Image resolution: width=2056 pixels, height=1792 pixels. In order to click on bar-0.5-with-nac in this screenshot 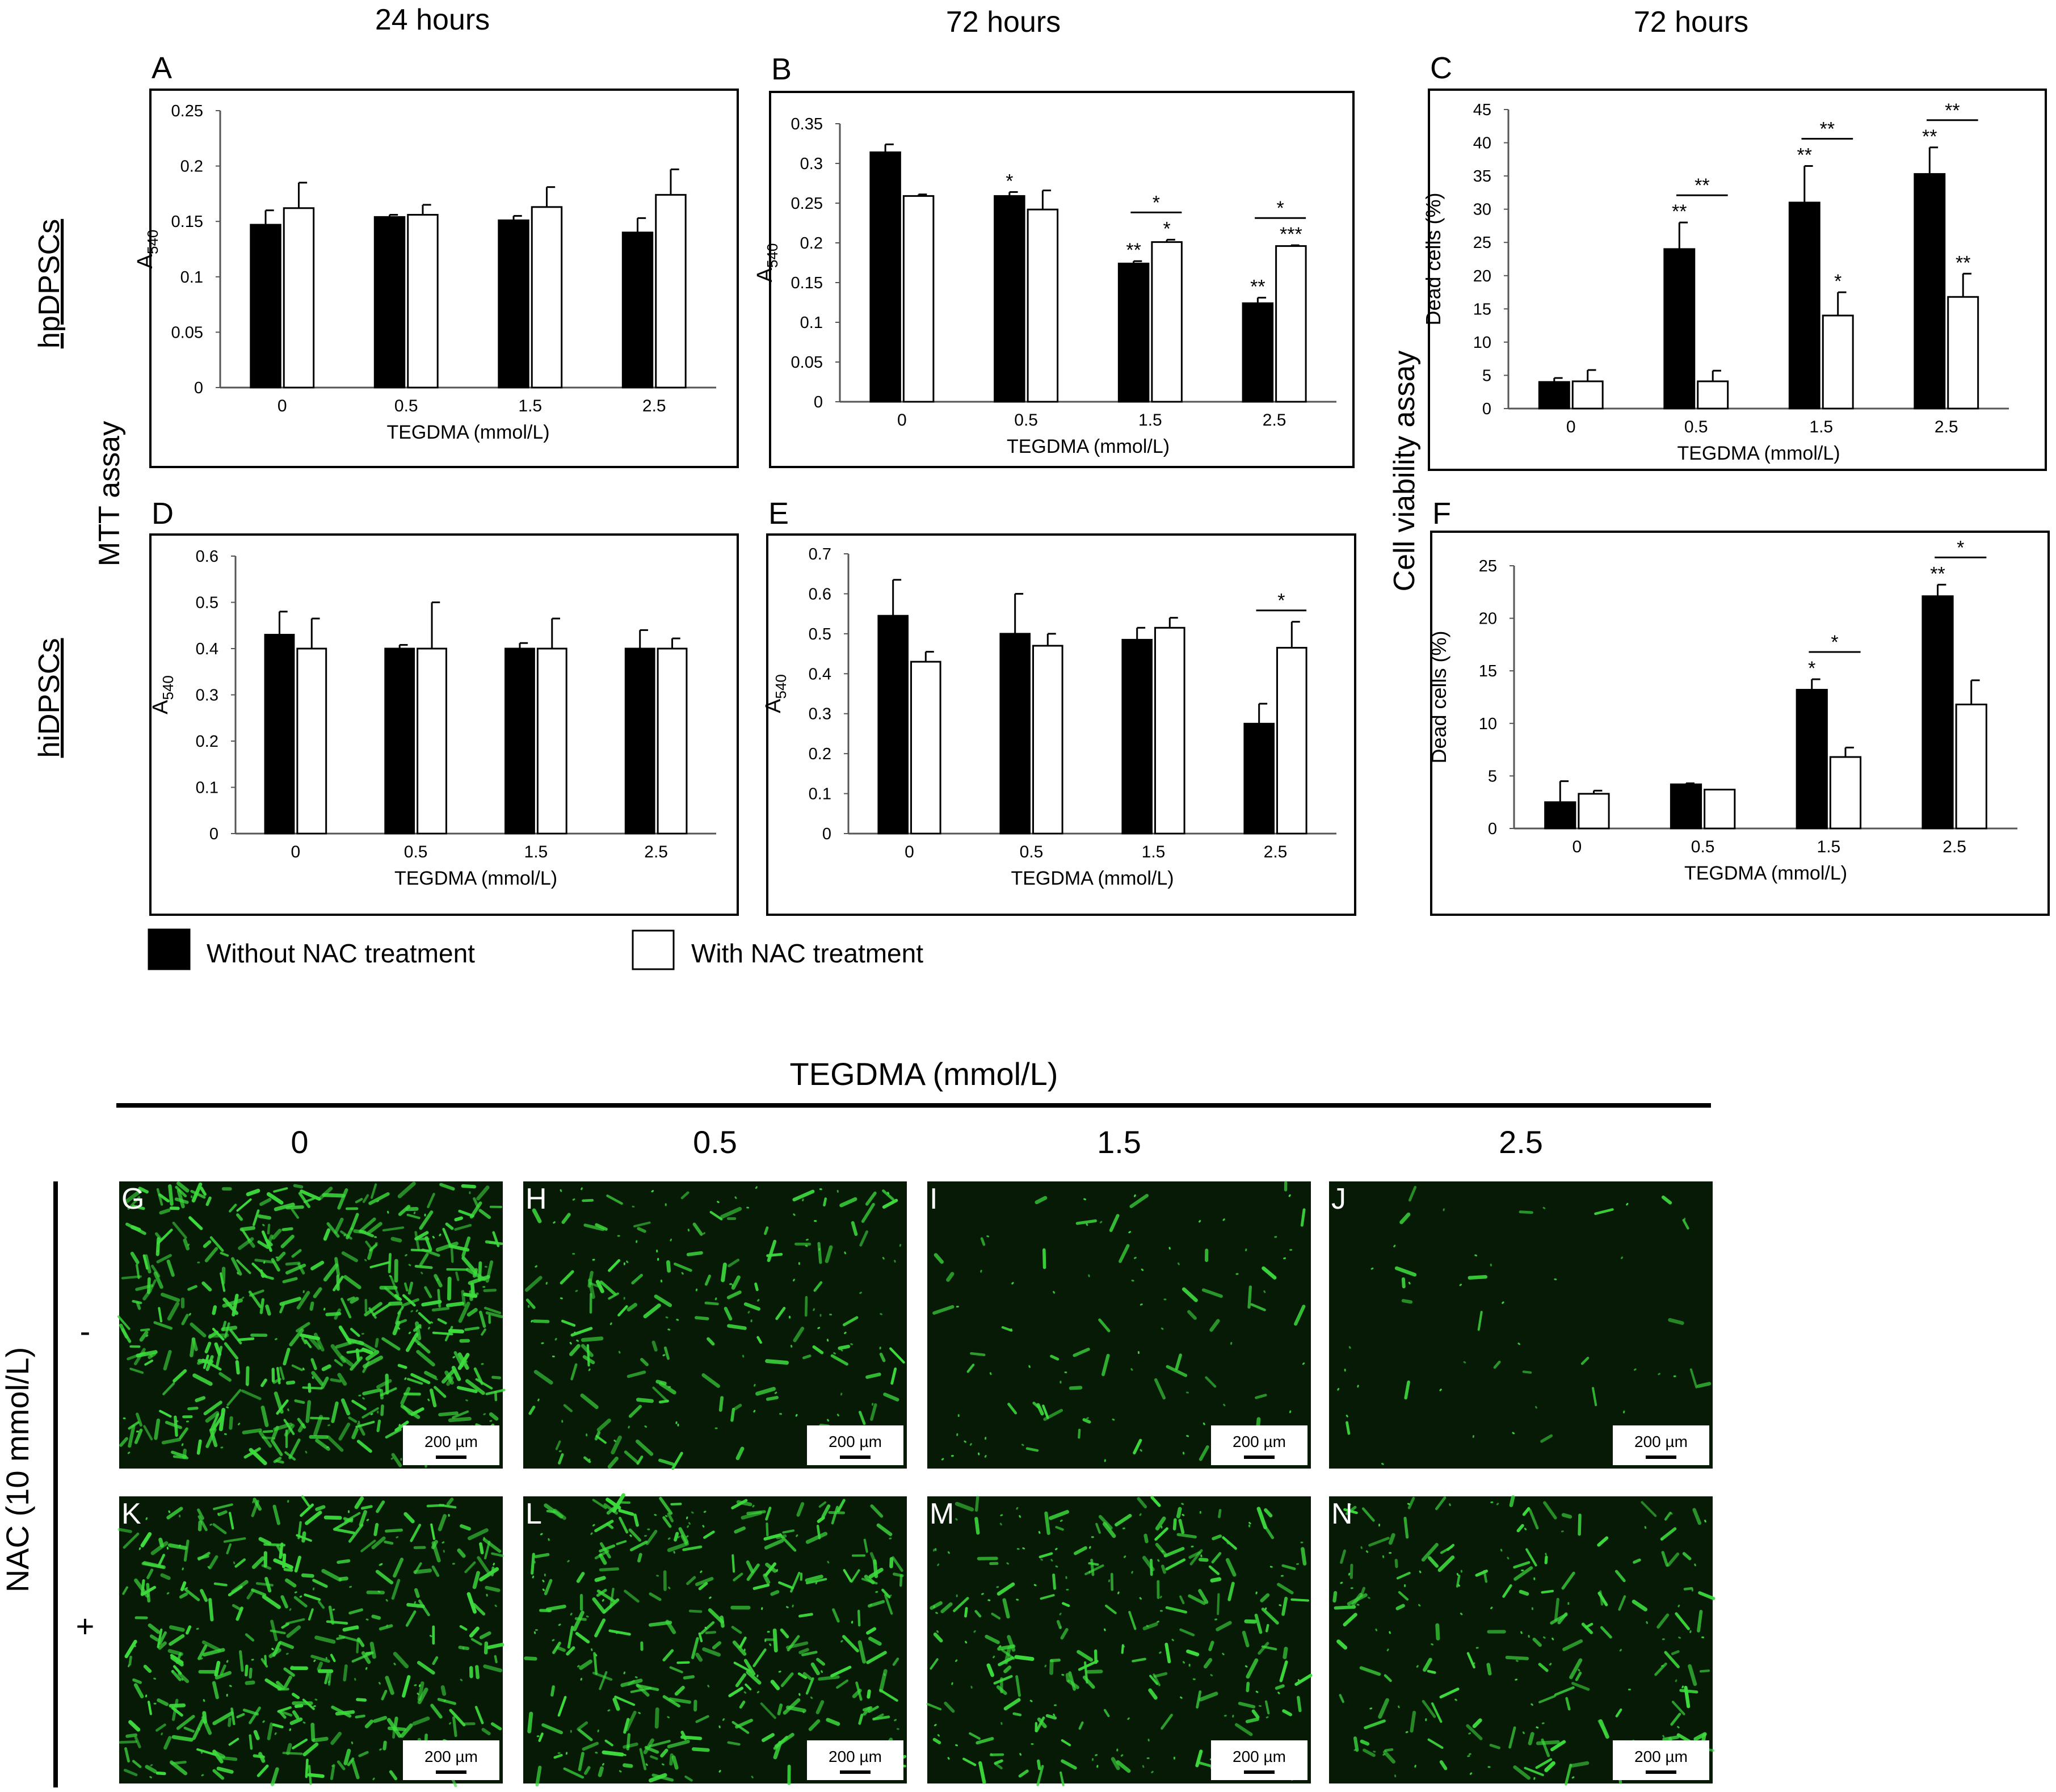, I will do `click(1713, 395)`.